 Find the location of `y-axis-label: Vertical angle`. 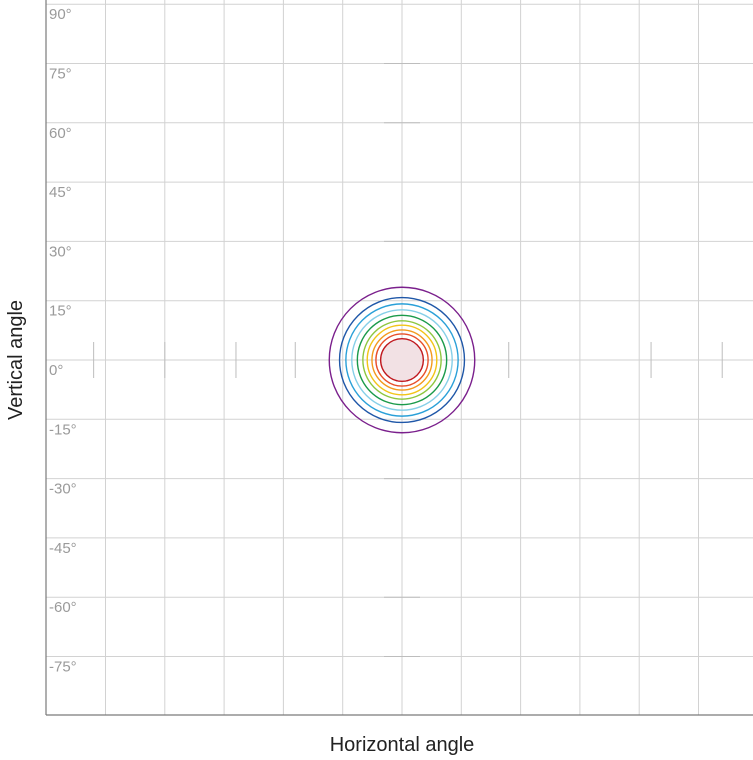

y-axis-label: Vertical angle is located at coordinates (16, 360).